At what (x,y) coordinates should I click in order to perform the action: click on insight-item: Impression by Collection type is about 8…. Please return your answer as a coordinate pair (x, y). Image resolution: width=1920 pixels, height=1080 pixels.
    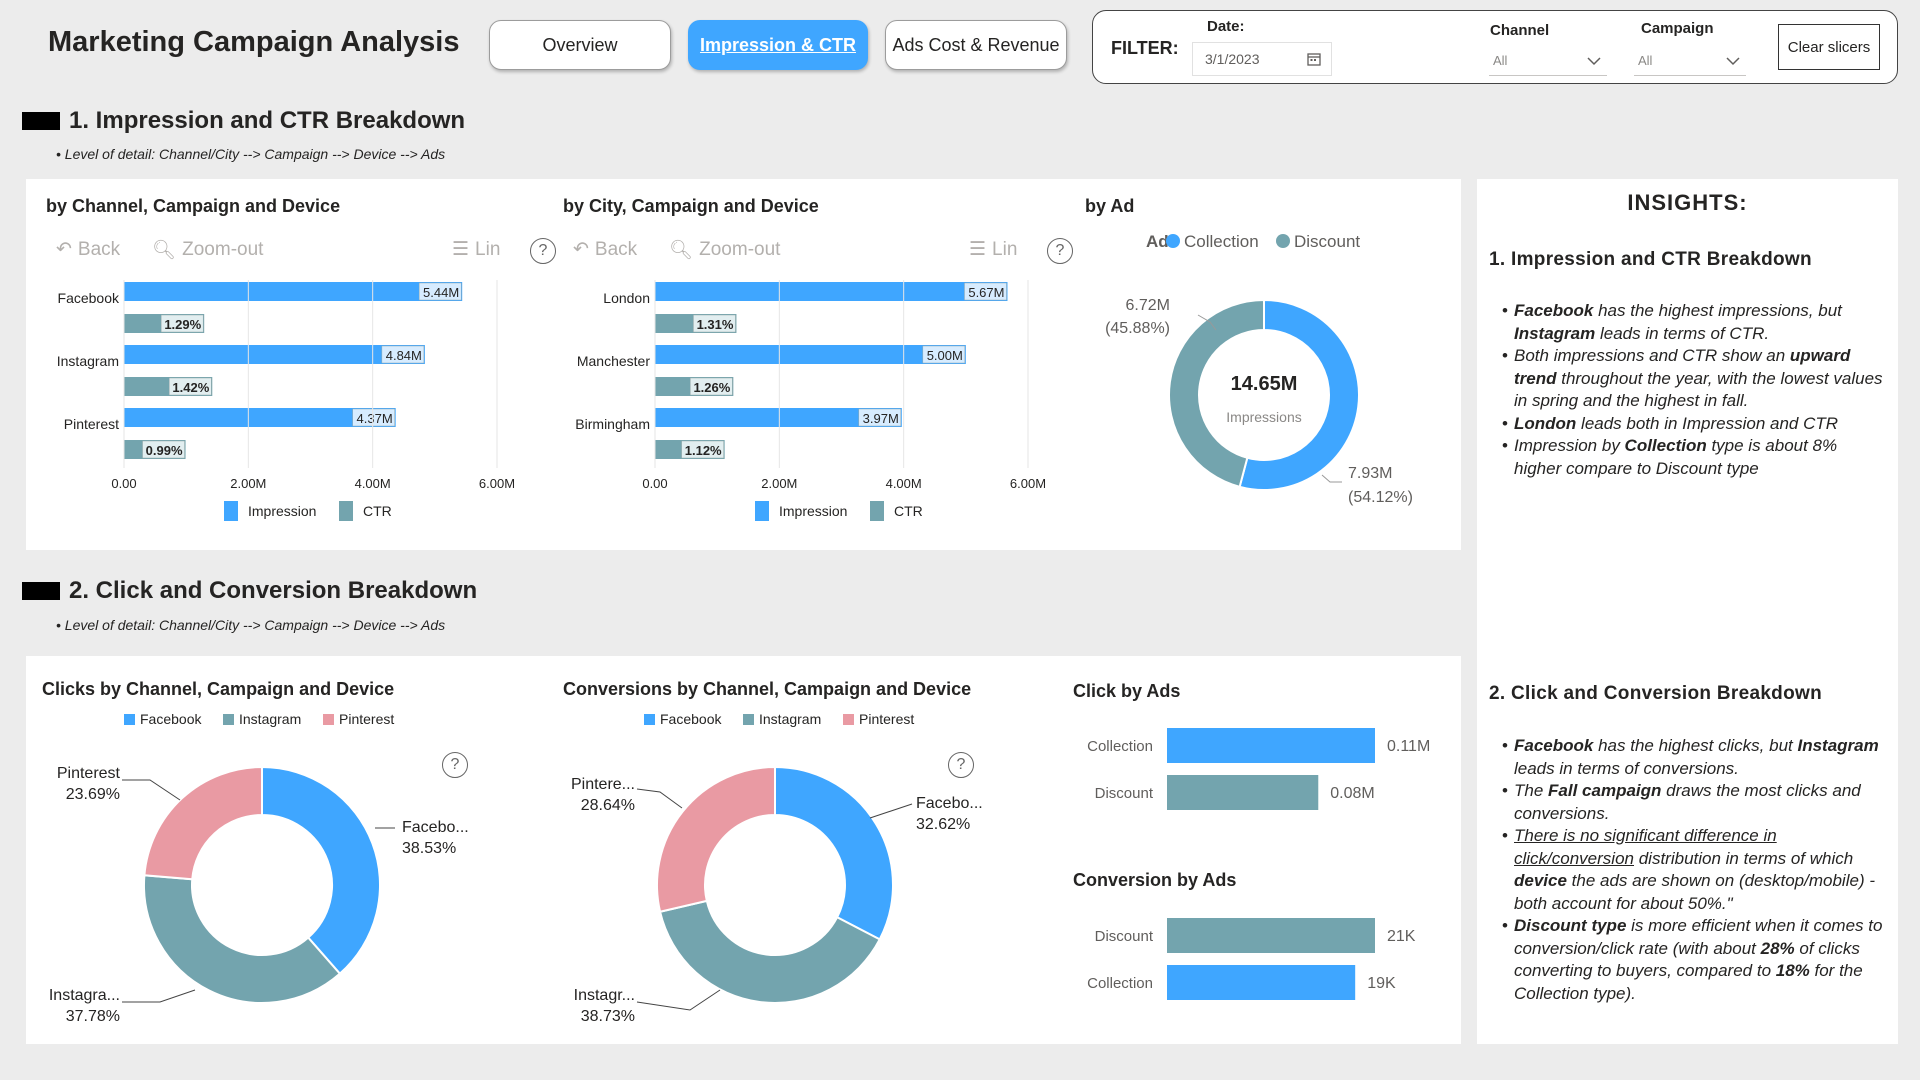
    Looking at the image, I should click on (1695, 457).